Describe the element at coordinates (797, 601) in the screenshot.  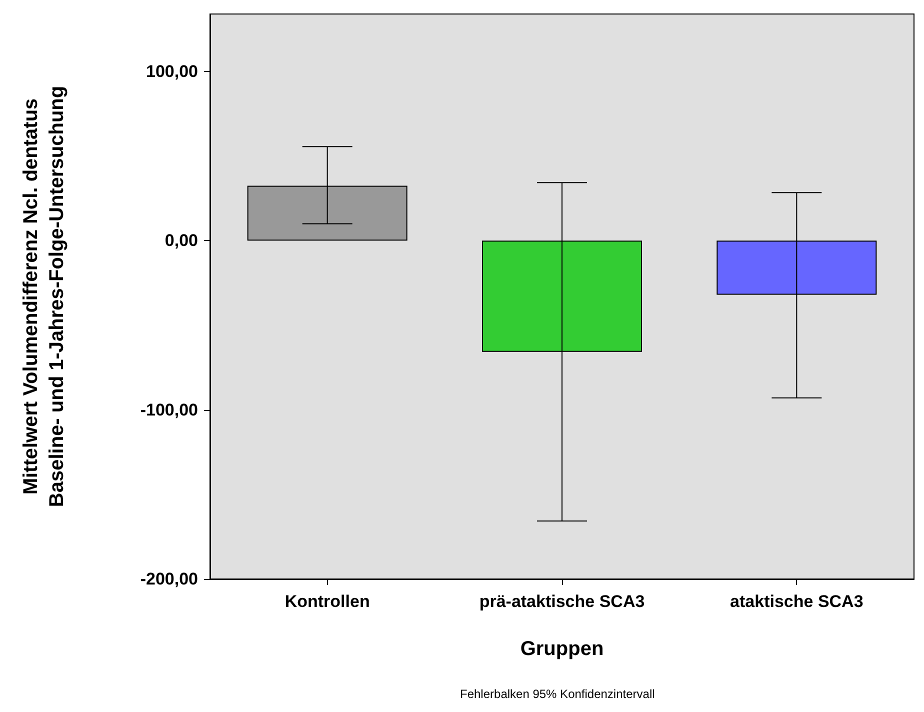
I see `x-tick-label: ataktische SCA3` at that location.